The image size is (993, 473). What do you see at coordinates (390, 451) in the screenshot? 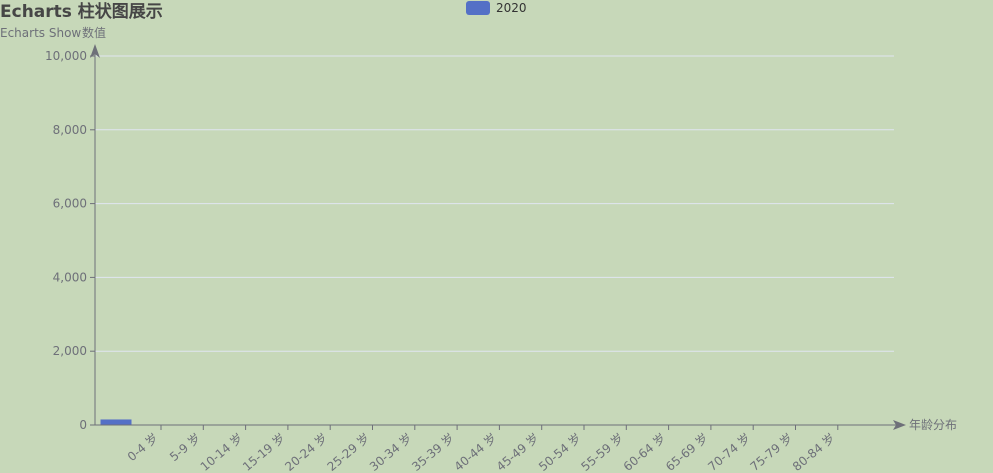
I see `x-tick-label: 30-34 岁` at bounding box center [390, 451].